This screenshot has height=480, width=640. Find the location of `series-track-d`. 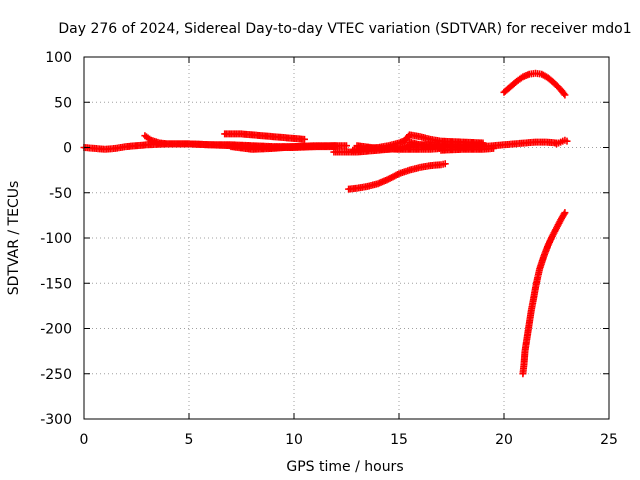

series-track-d is located at coordinates (288, 147).